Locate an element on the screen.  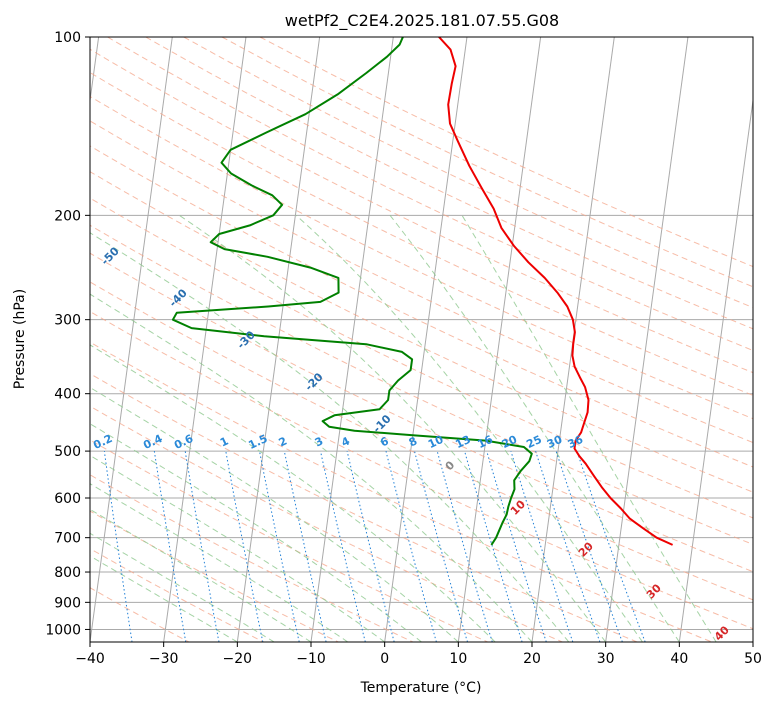
mixing-ratio-label: 2 is located at coordinates (283, 441).